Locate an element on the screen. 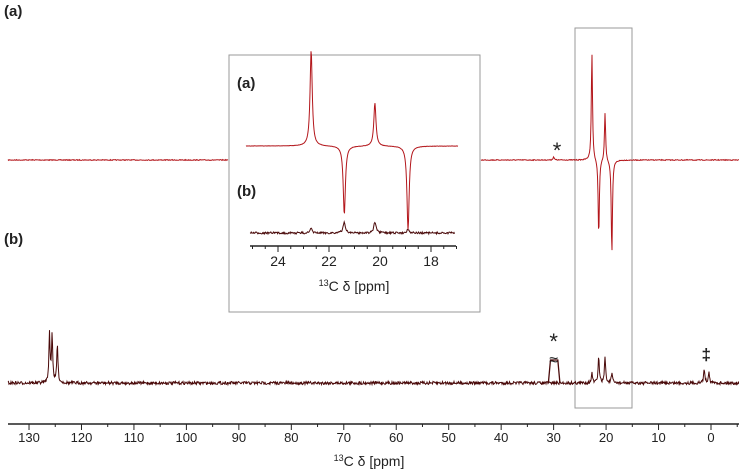 The height and width of the screenshot is (472, 739). x-tick-label: 50 is located at coordinates (448, 437).